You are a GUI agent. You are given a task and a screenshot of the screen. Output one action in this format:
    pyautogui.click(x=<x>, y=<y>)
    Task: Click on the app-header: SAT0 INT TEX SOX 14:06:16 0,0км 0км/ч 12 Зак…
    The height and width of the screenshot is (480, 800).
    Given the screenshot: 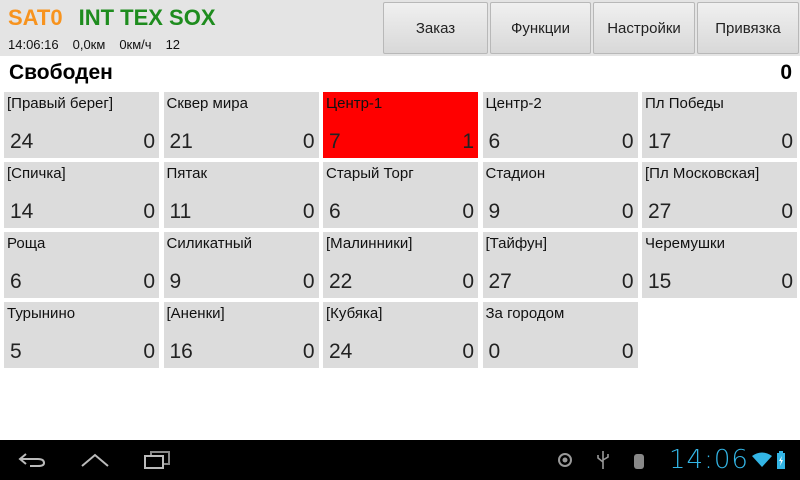 What is the action you would take?
    pyautogui.click(x=400, y=28)
    